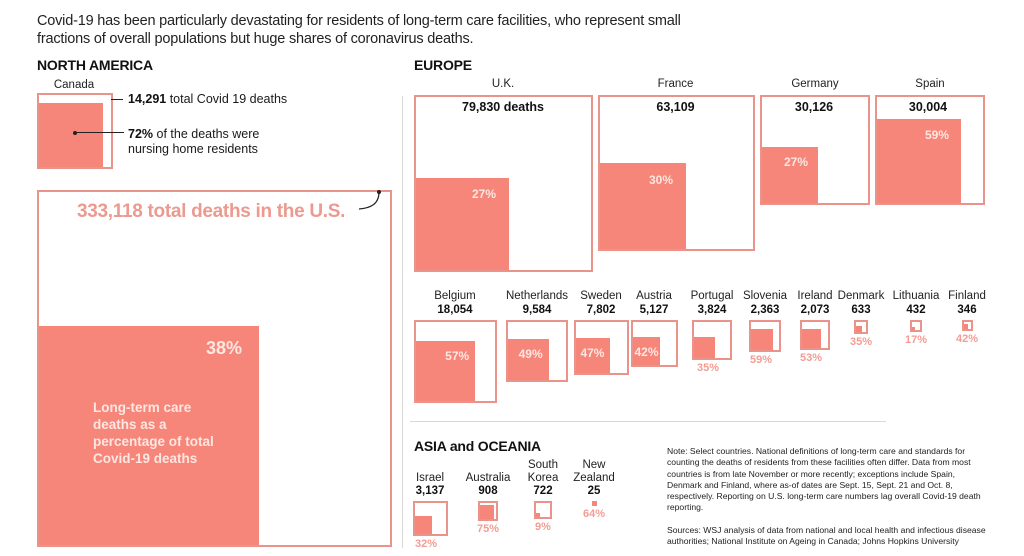 The image size is (1024, 556). What do you see at coordinates (193, 149) in the screenshot?
I see `canada-pct-text-2: nursing home residents` at bounding box center [193, 149].